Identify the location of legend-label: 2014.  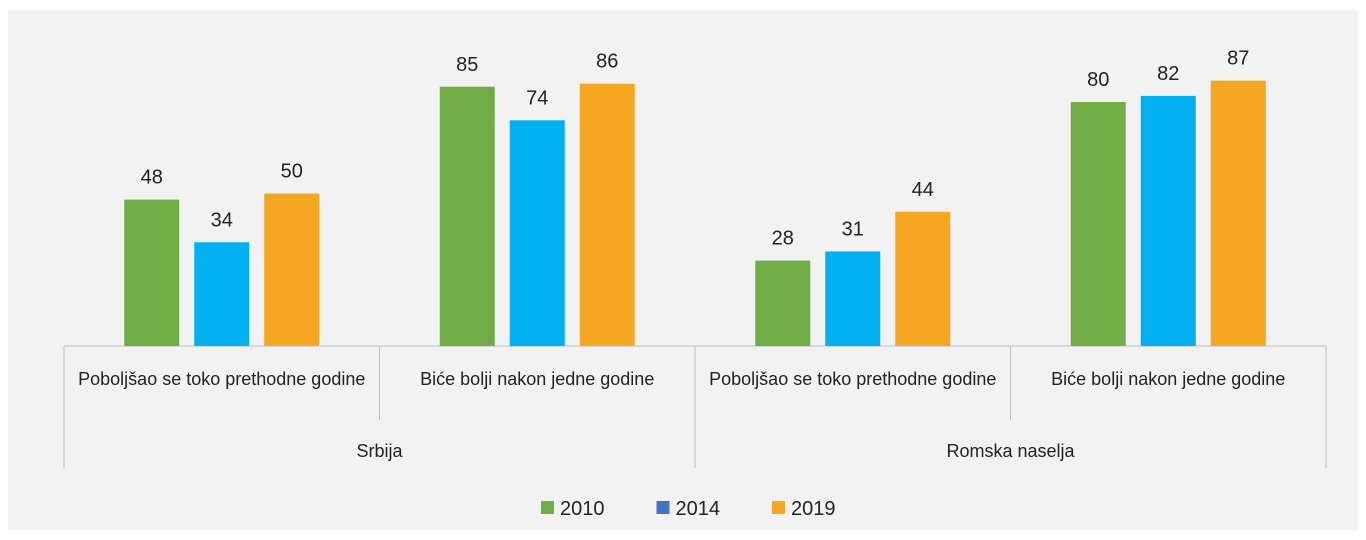
(698, 509).